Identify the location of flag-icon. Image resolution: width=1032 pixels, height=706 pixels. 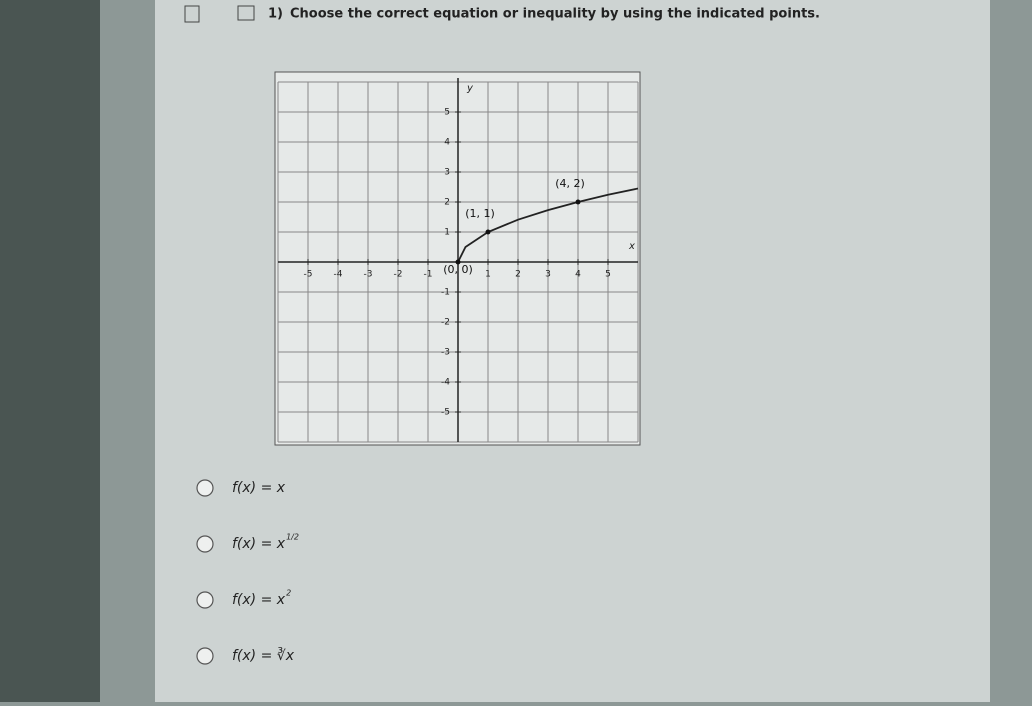
(246, 13).